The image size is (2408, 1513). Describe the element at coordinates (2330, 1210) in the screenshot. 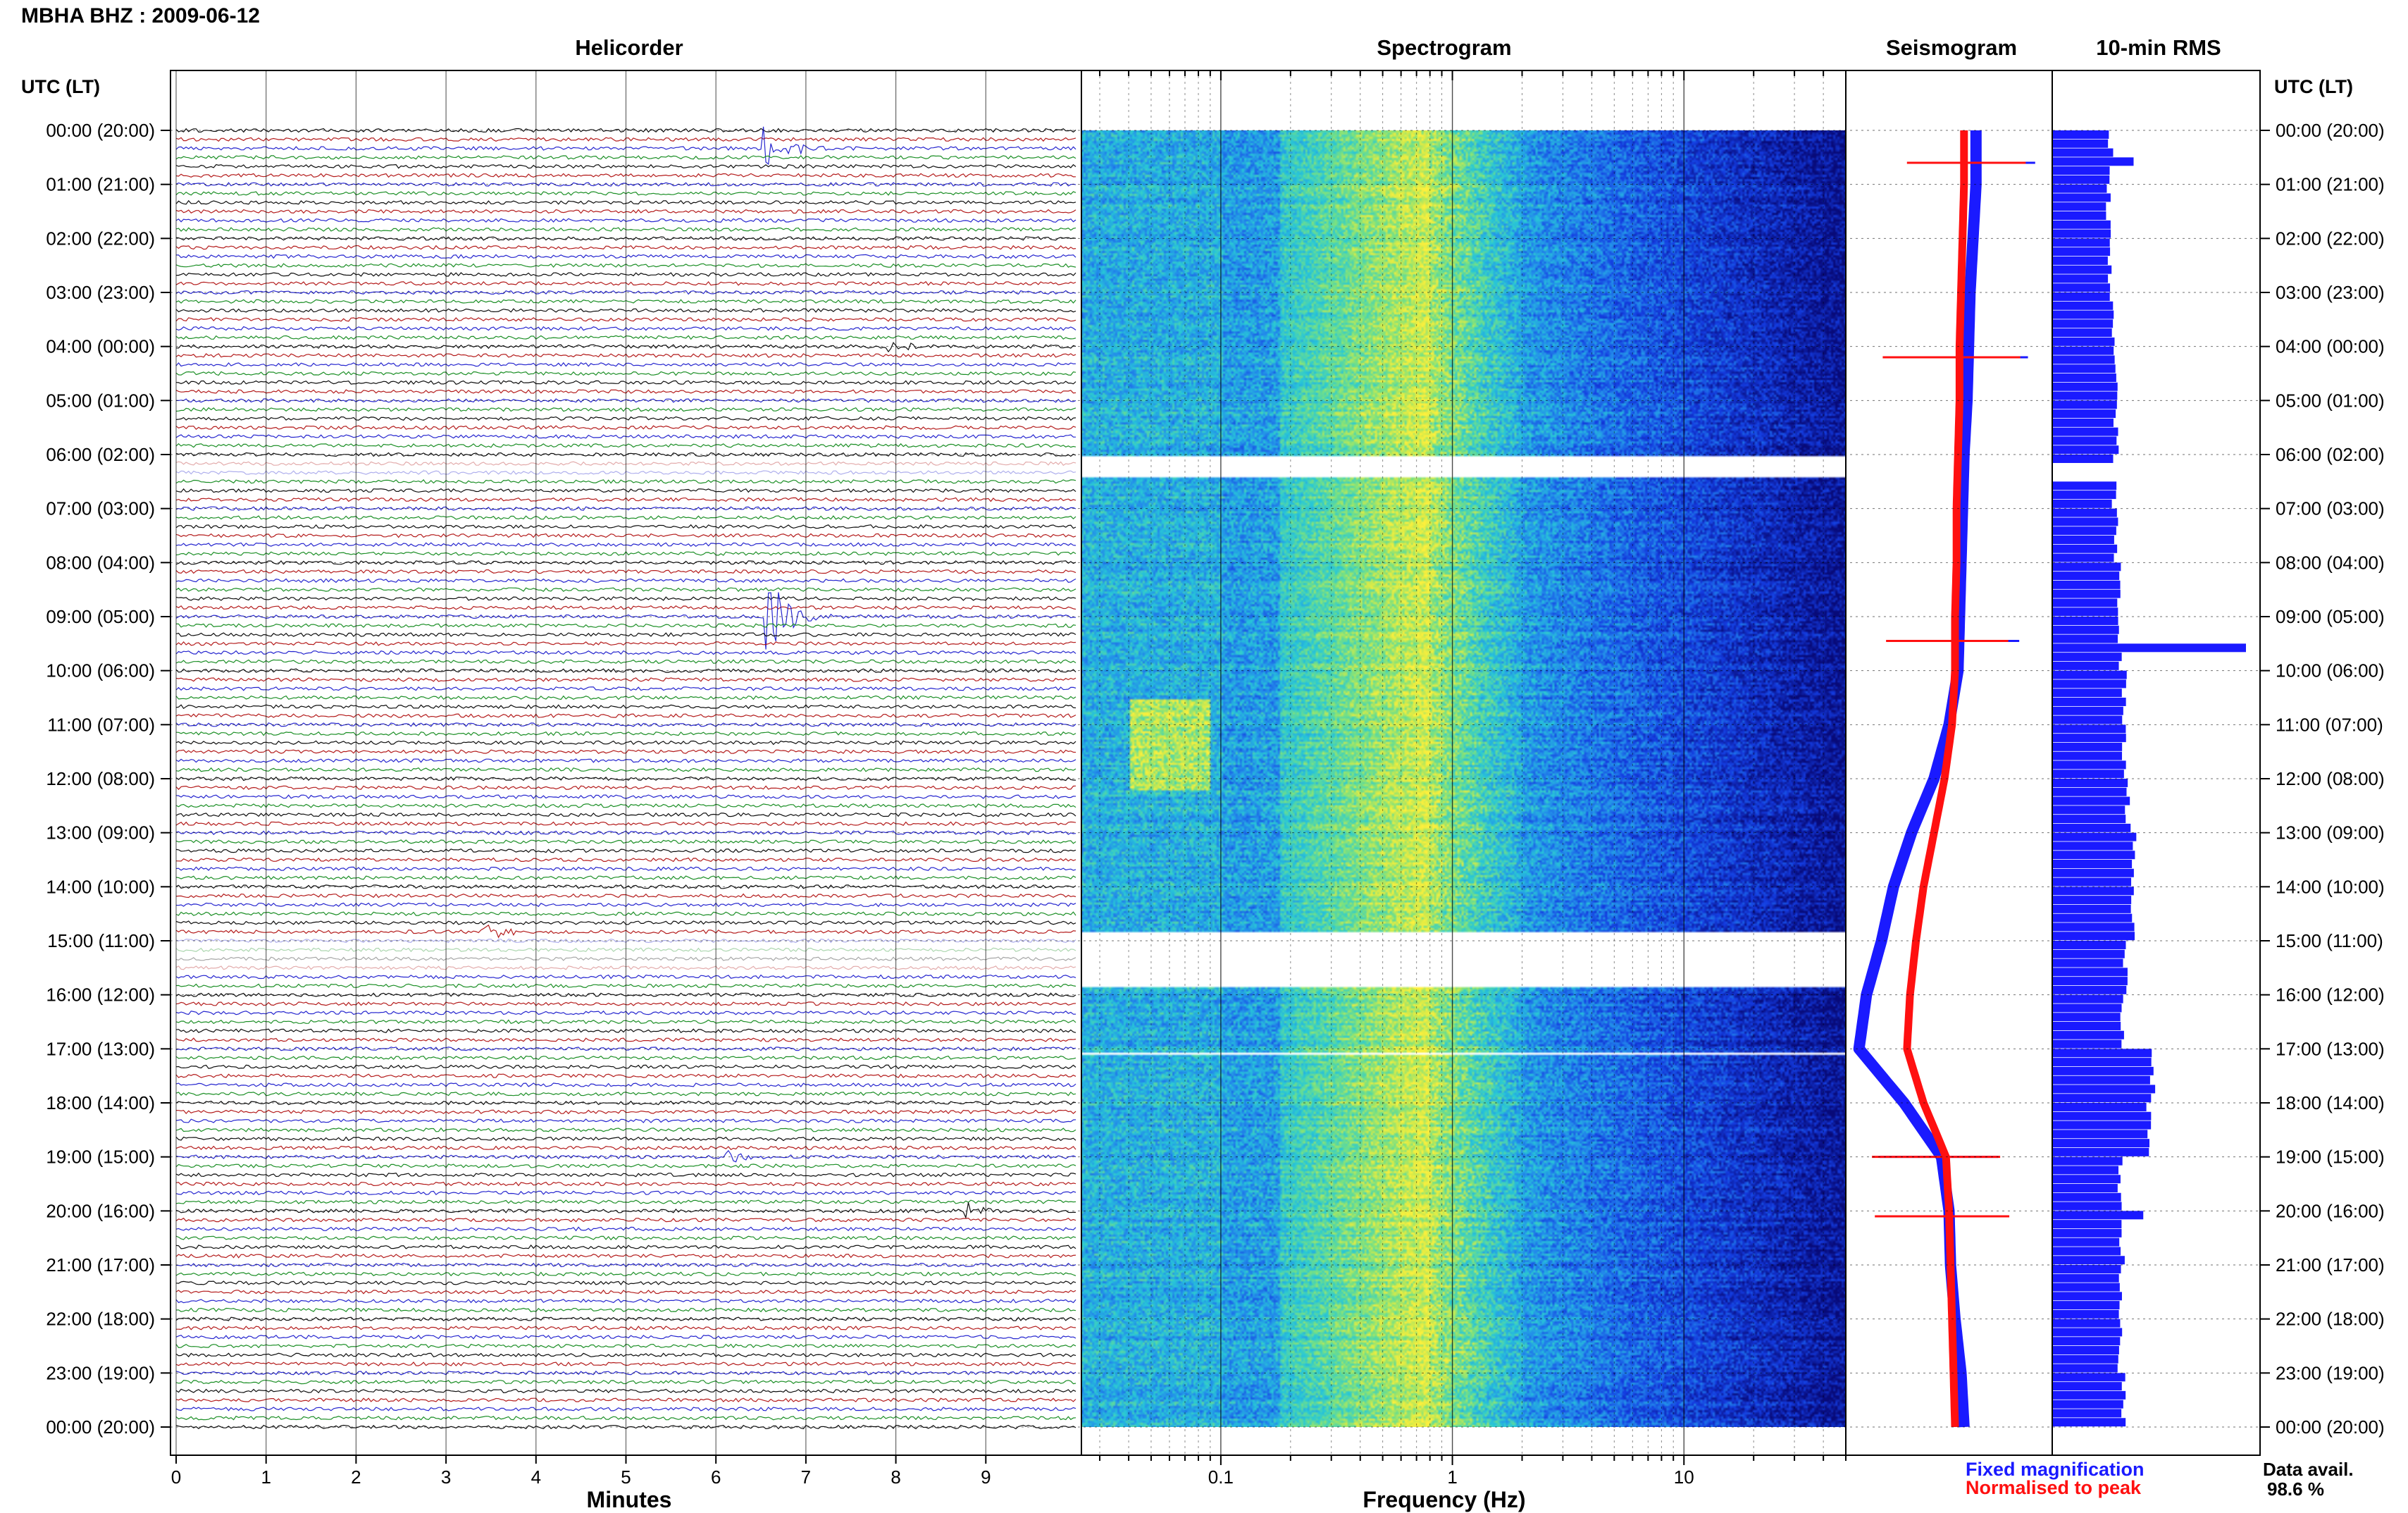

I see `time-label-right: 20:00 (16:00)` at that location.